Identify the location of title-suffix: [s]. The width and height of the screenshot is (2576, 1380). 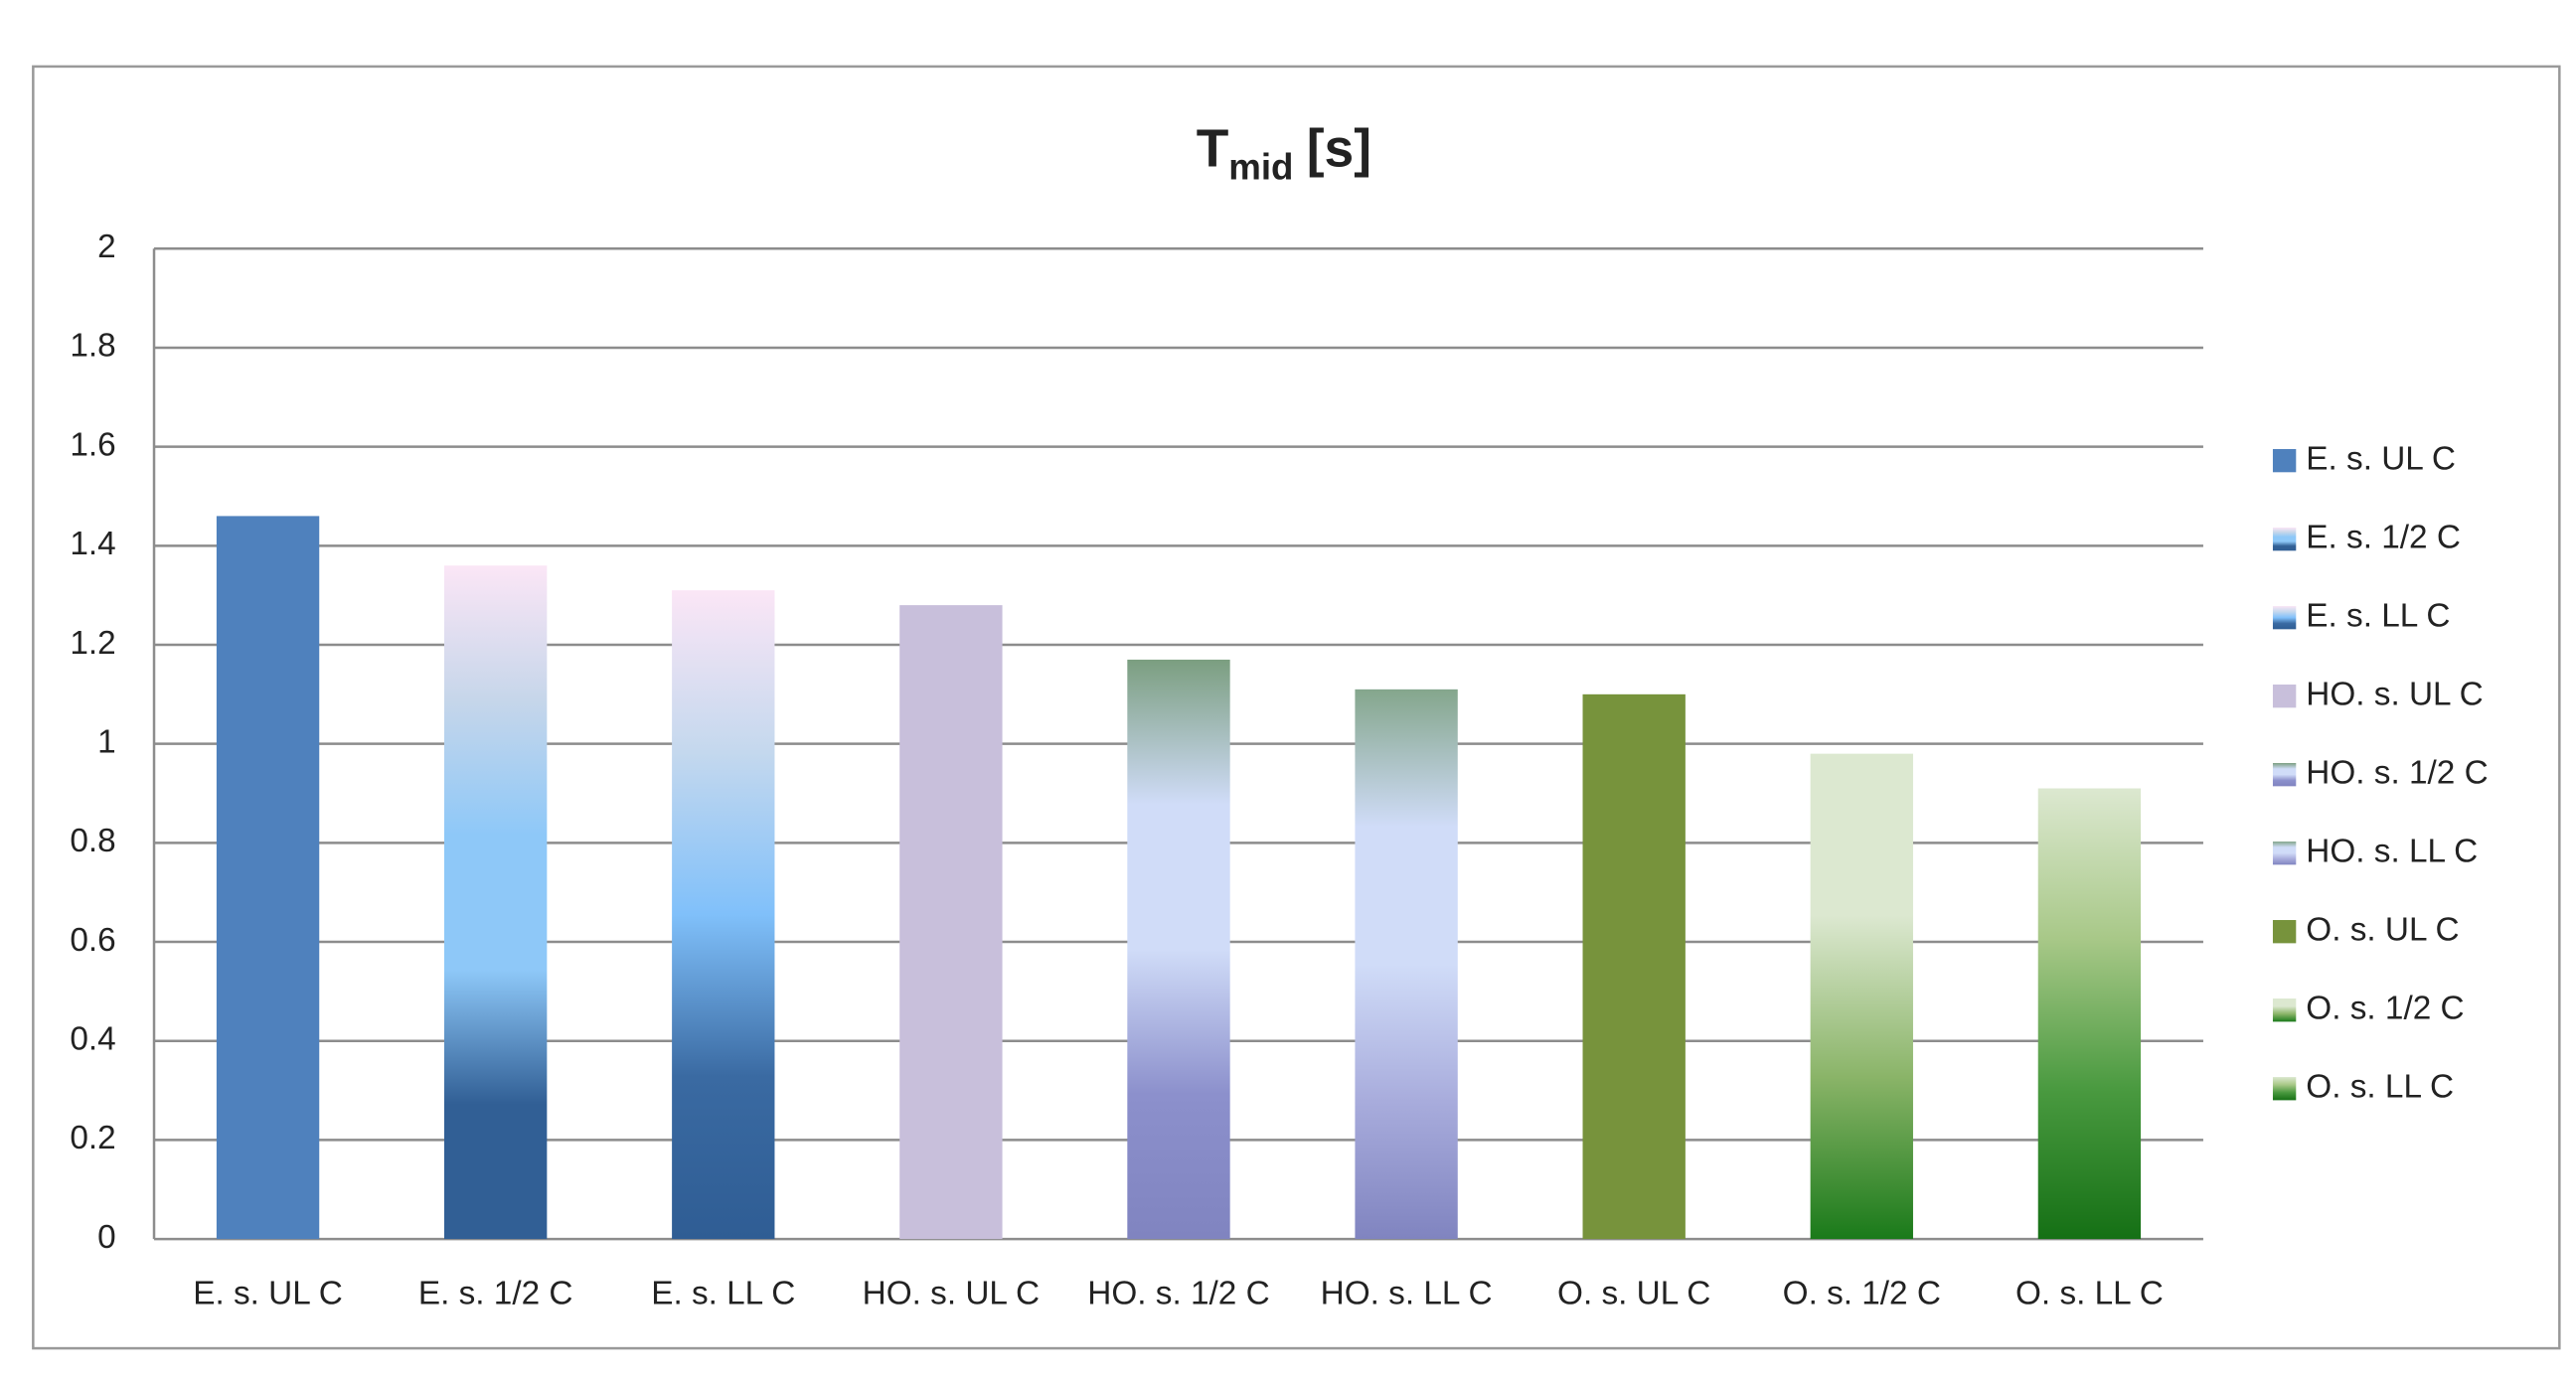
(1339, 150).